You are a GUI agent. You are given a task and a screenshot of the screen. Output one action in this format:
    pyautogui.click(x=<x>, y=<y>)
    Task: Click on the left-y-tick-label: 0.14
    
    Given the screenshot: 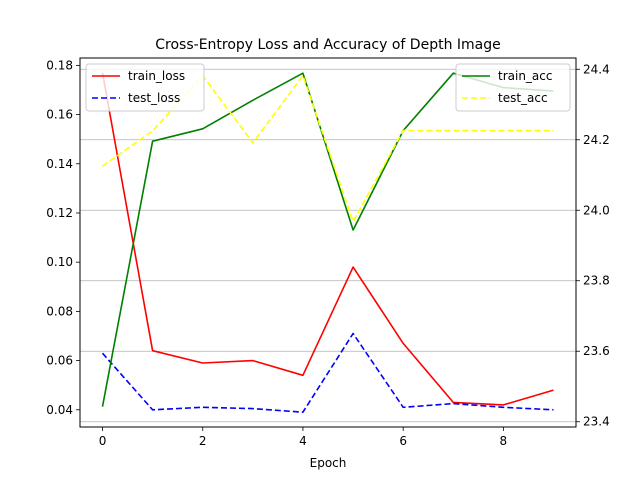 What is the action you would take?
    pyautogui.click(x=59, y=164)
    